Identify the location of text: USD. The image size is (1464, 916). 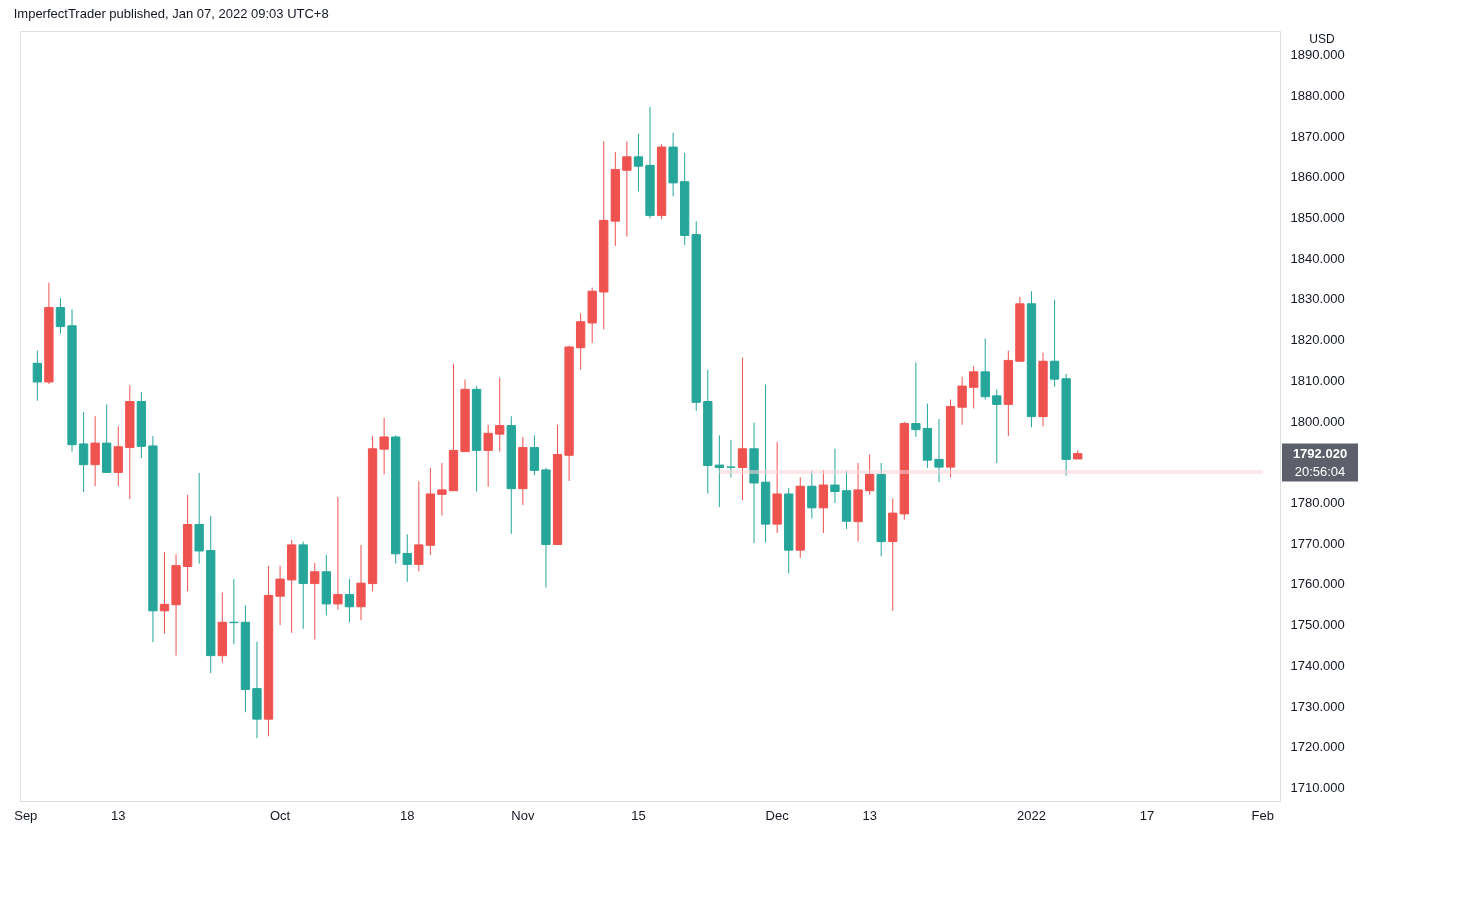
(1322, 39).